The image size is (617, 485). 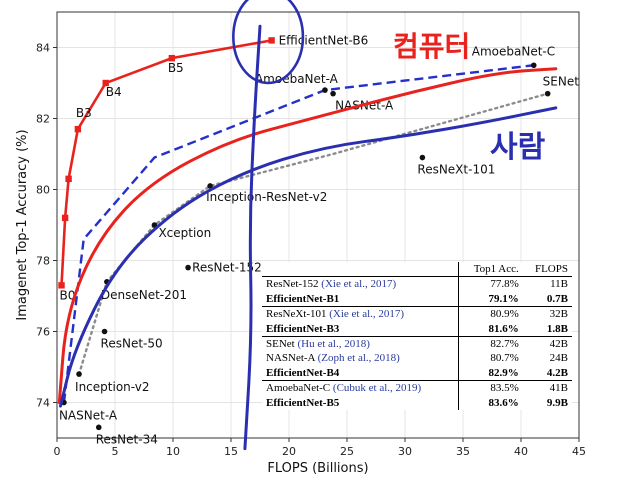 I want to click on x-tick-label: 35, so click(x=463, y=451).